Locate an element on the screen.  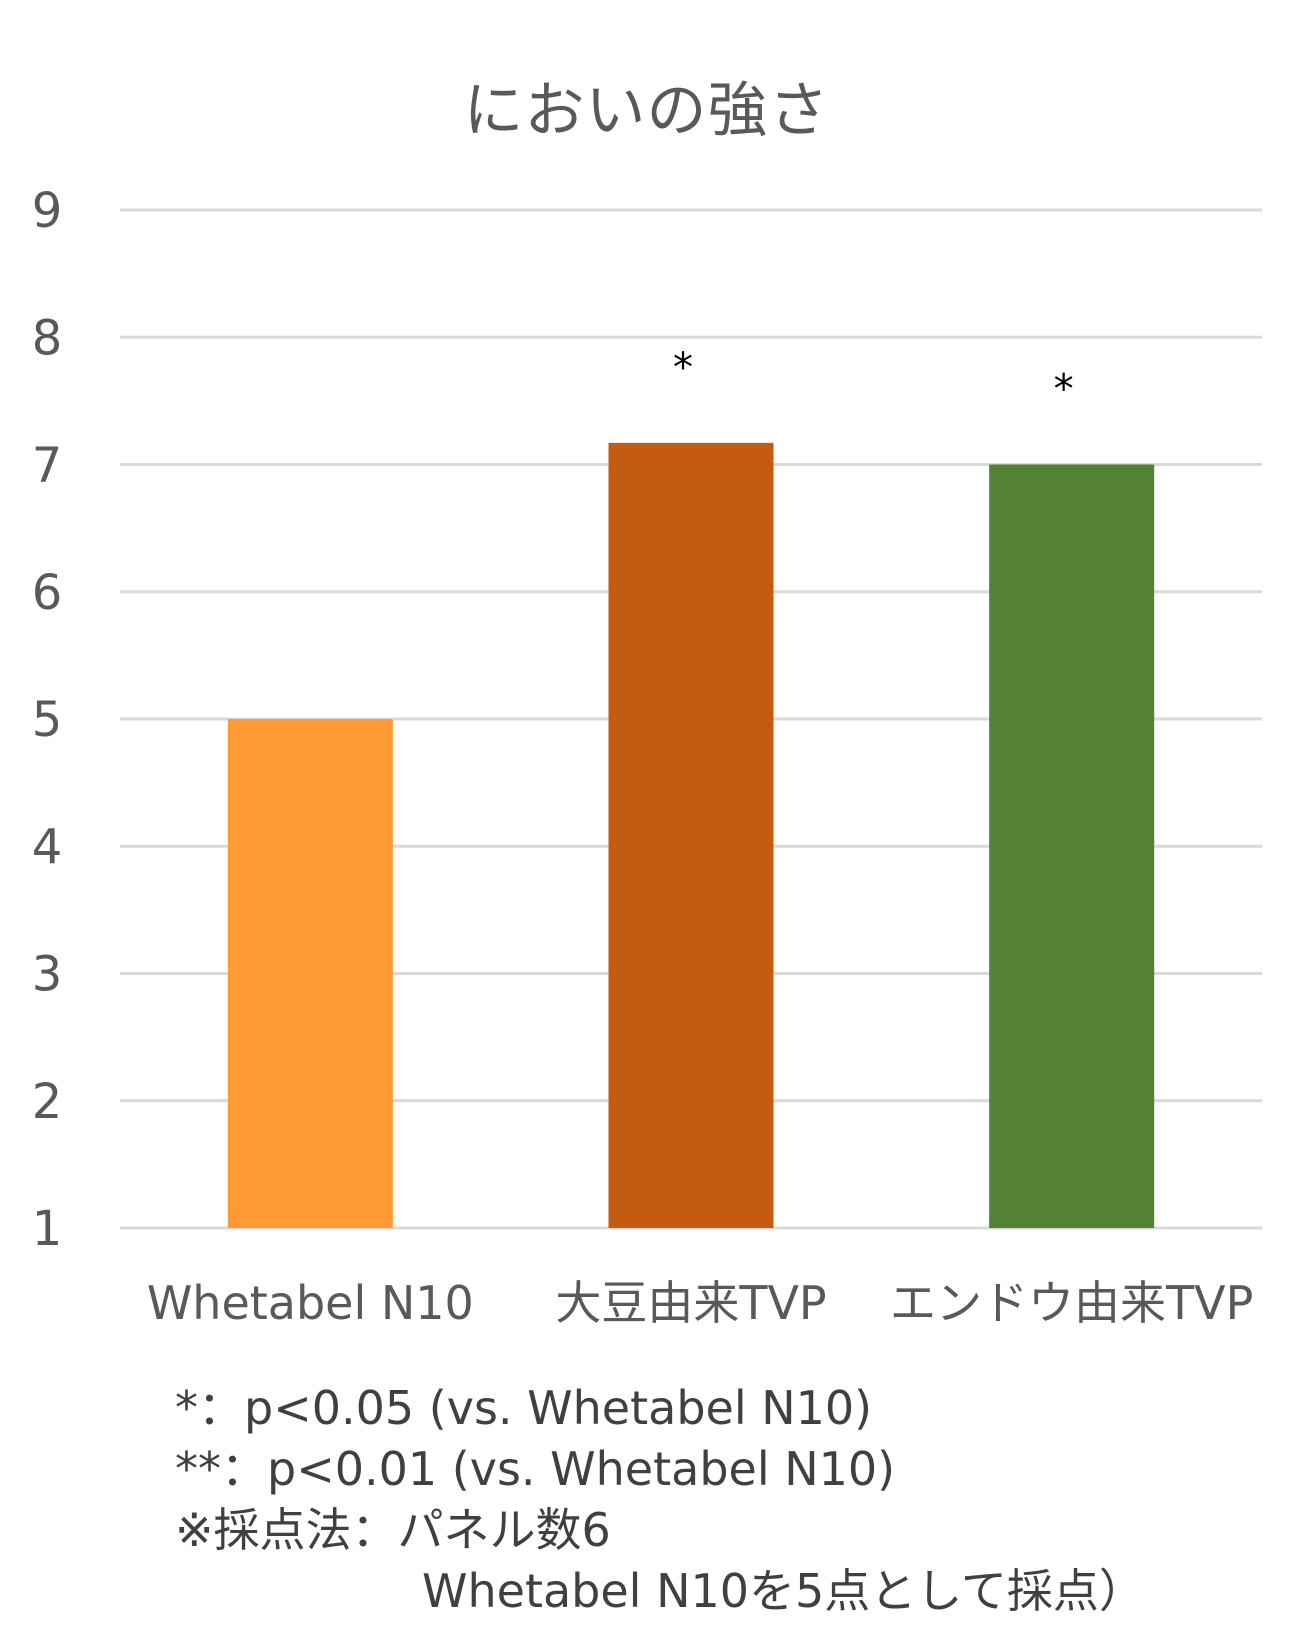
y-tick-label: 9 is located at coordinates (47, 211).